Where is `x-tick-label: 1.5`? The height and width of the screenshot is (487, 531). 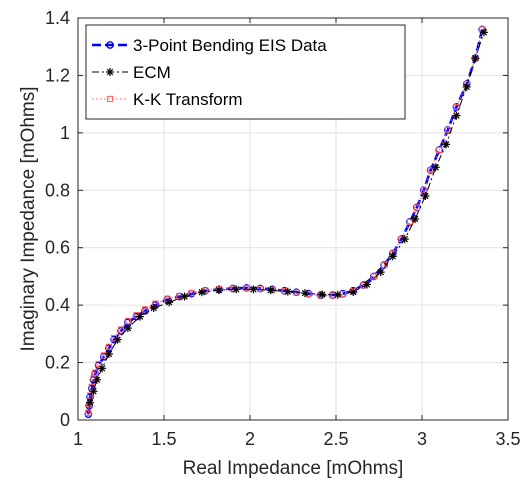 x-tick-label: 1.5 is located at coordinates (163, 439).